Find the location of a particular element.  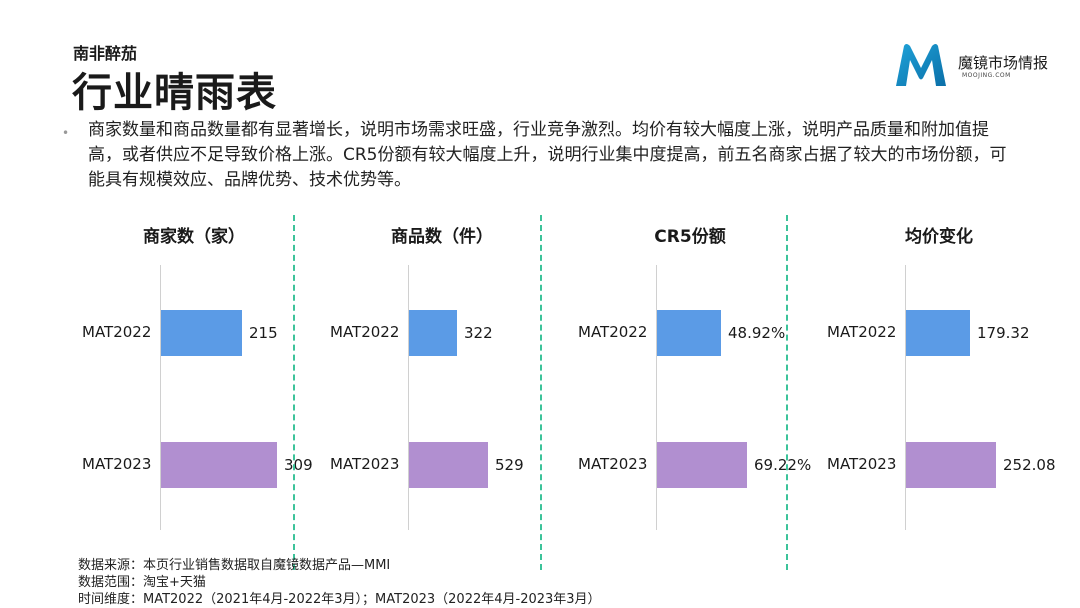

data-label: 309 is located at coordinates (298, 465).